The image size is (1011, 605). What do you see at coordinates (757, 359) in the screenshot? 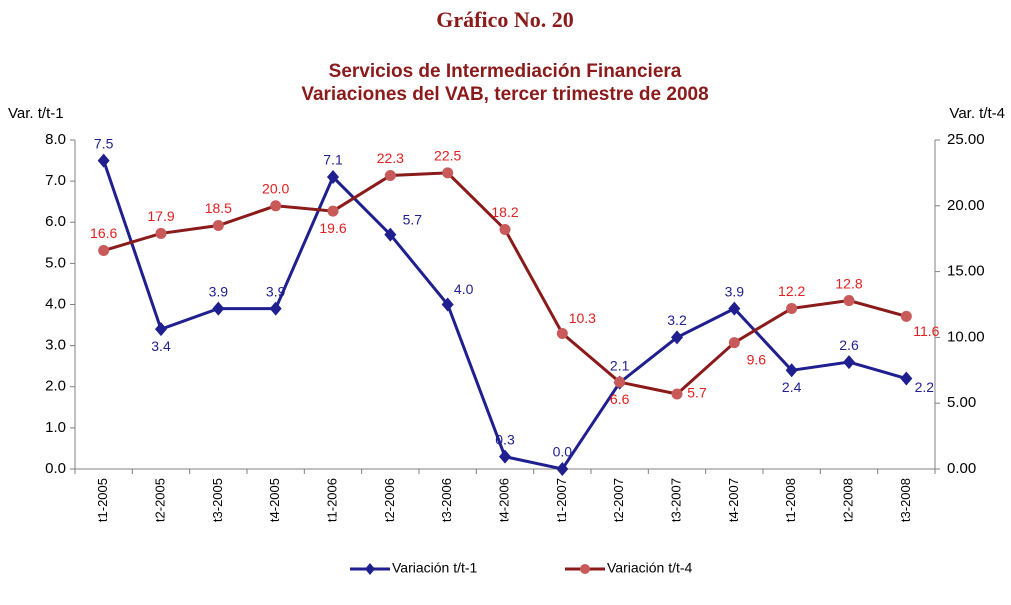
I see `data-label: 9.6` at bounding box center [757, 359].